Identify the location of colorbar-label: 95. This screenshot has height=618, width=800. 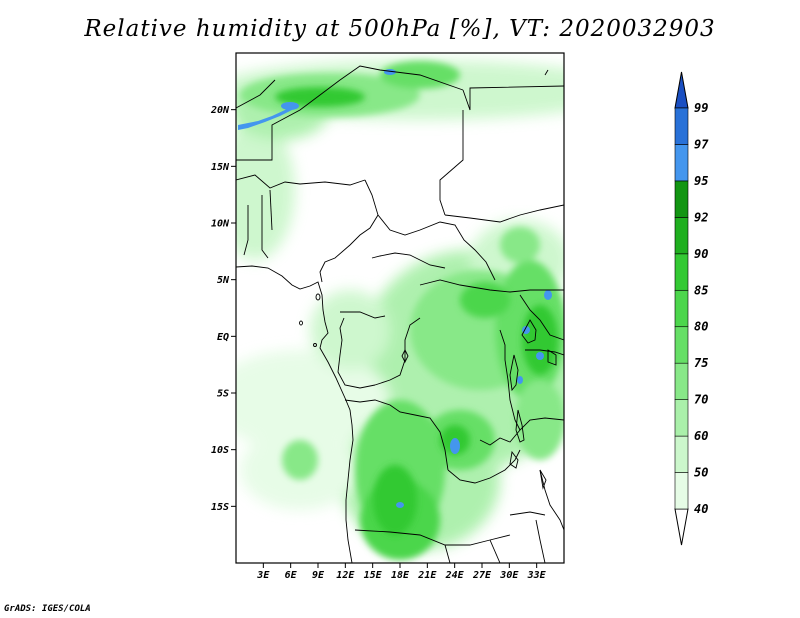
(701, 181).